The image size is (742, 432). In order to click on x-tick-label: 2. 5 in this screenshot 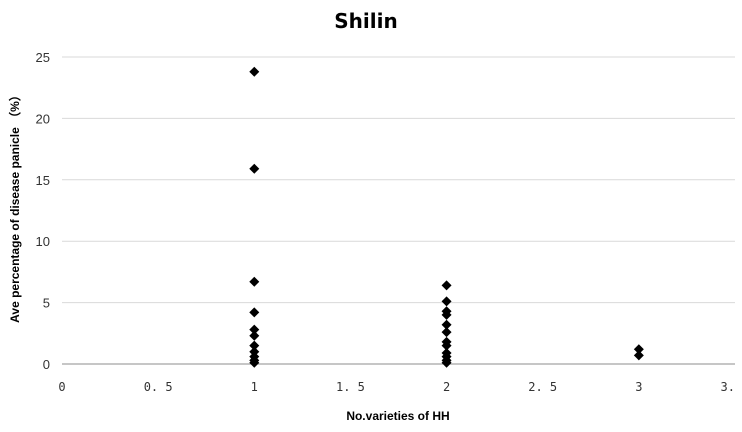, I will do `click(542, 387)`.